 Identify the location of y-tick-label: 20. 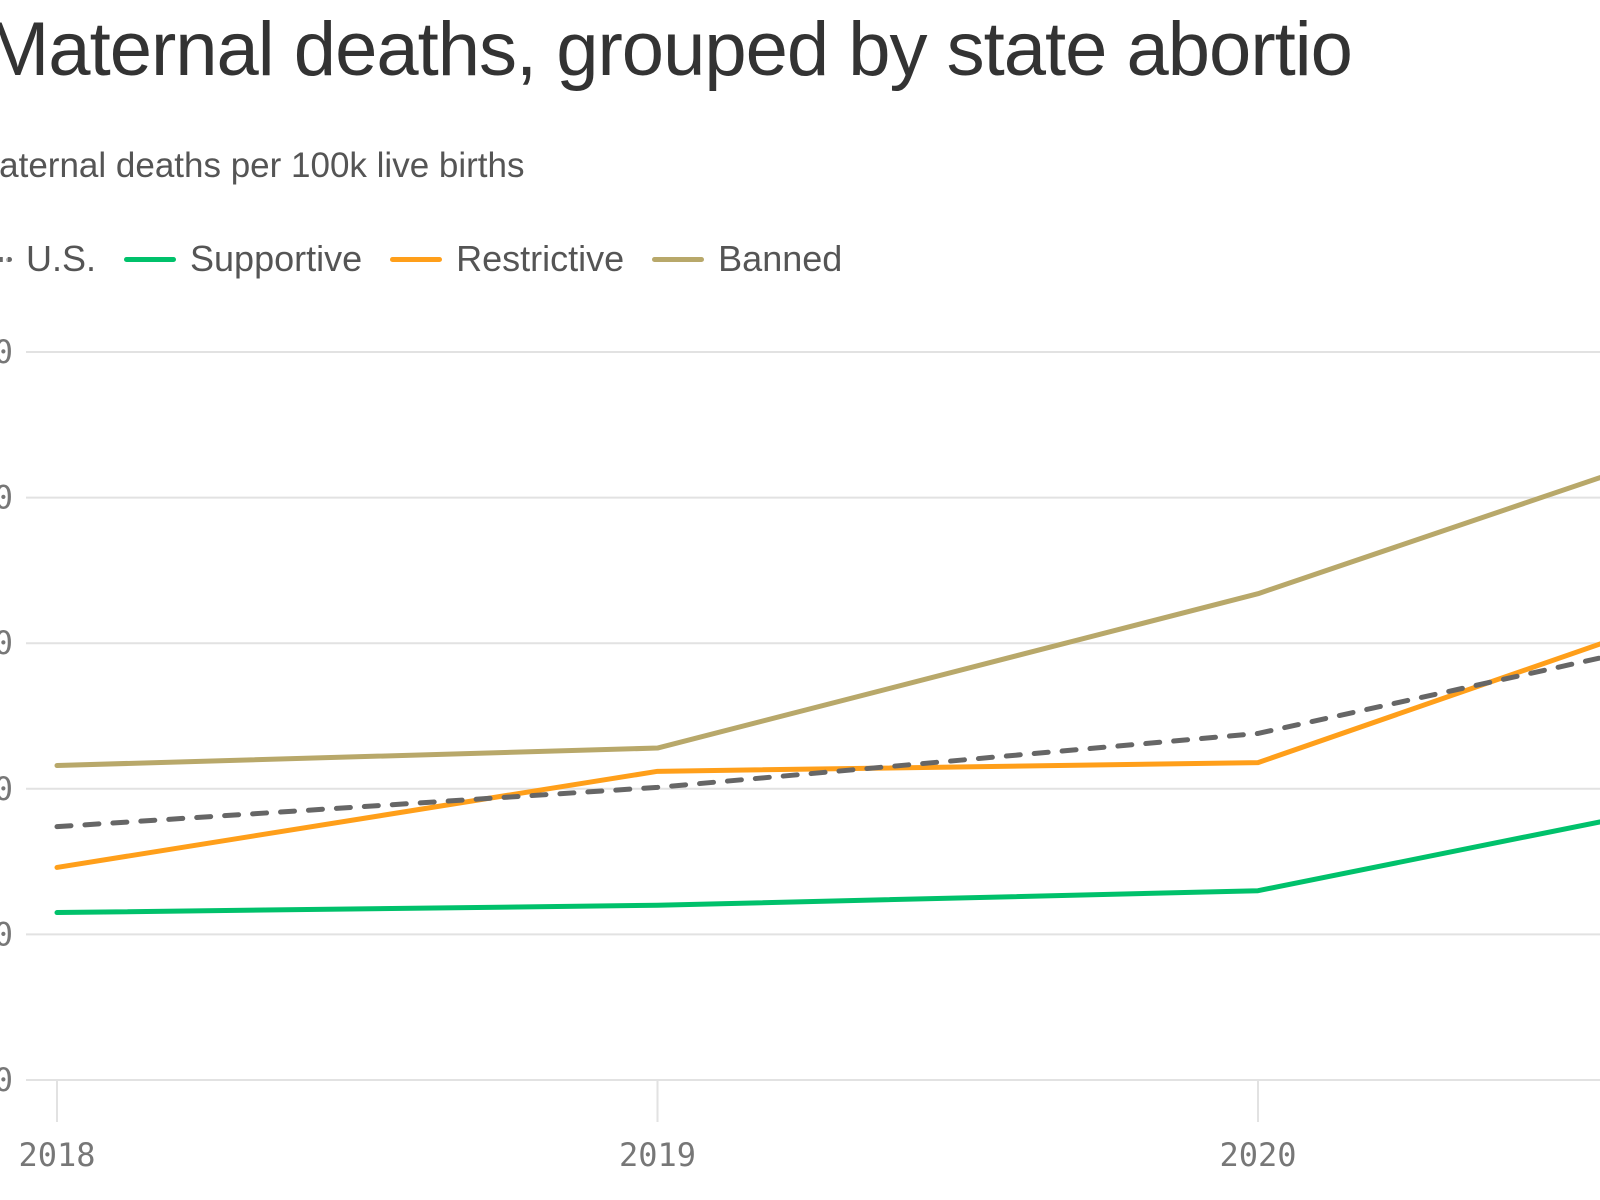
(6, 789).